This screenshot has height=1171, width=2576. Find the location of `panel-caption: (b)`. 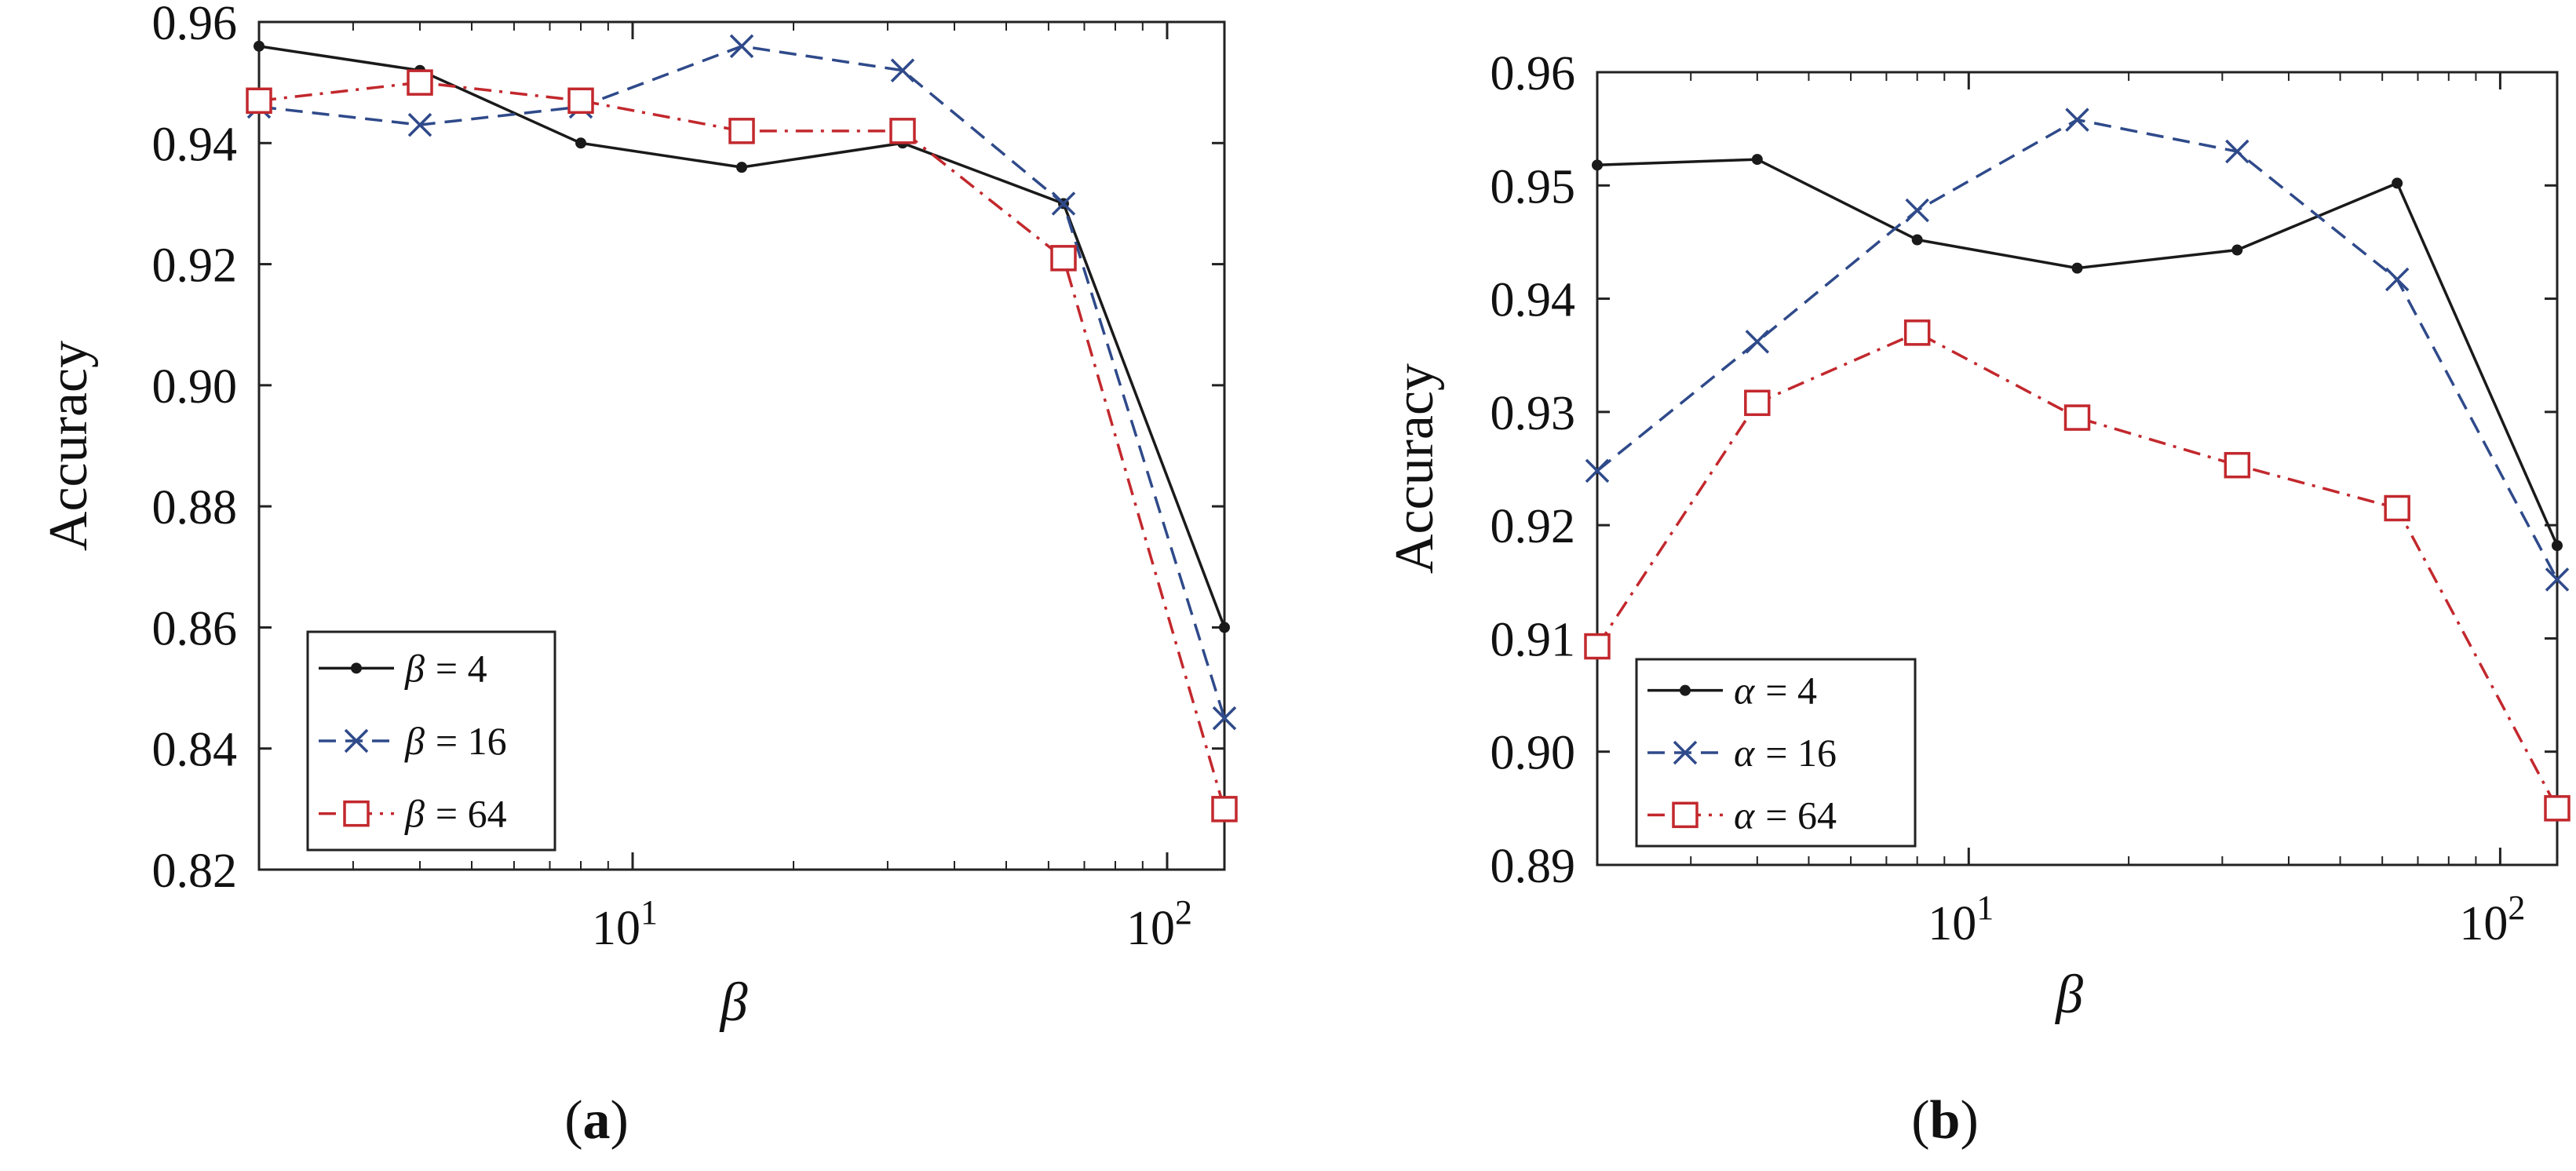

panel-caption: (b) is located at coordinates (1945, 1120).